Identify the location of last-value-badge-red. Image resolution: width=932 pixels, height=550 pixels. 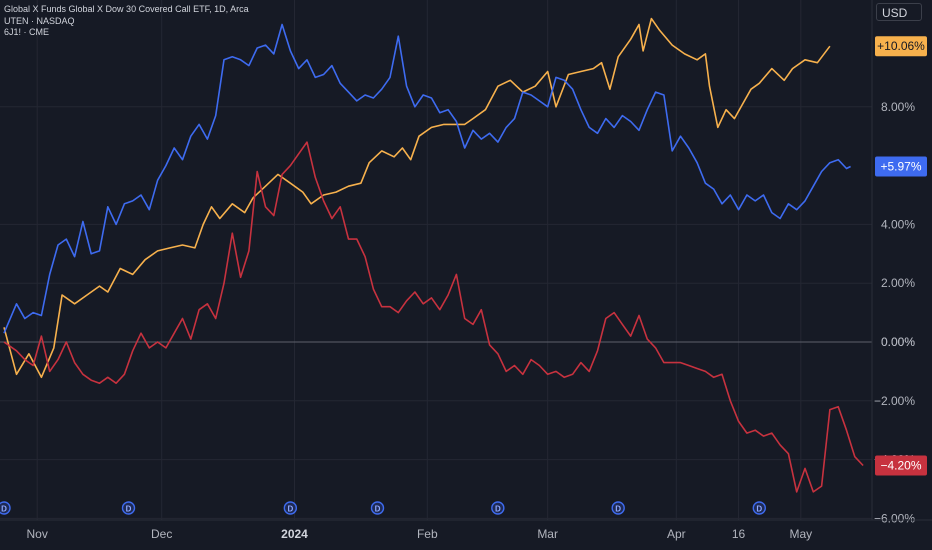
(901, 465).